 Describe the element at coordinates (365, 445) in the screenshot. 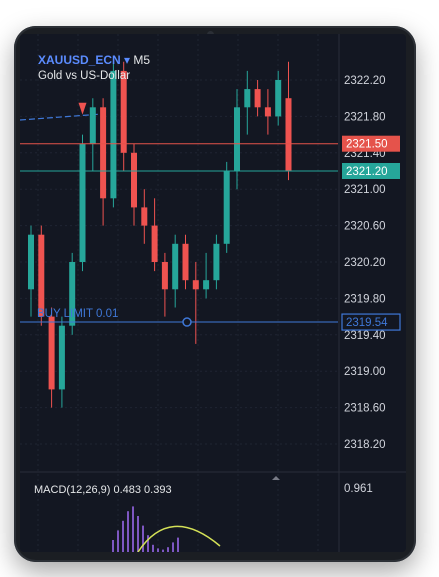

I see `price-axis-label-10: 2318.20` at that location.